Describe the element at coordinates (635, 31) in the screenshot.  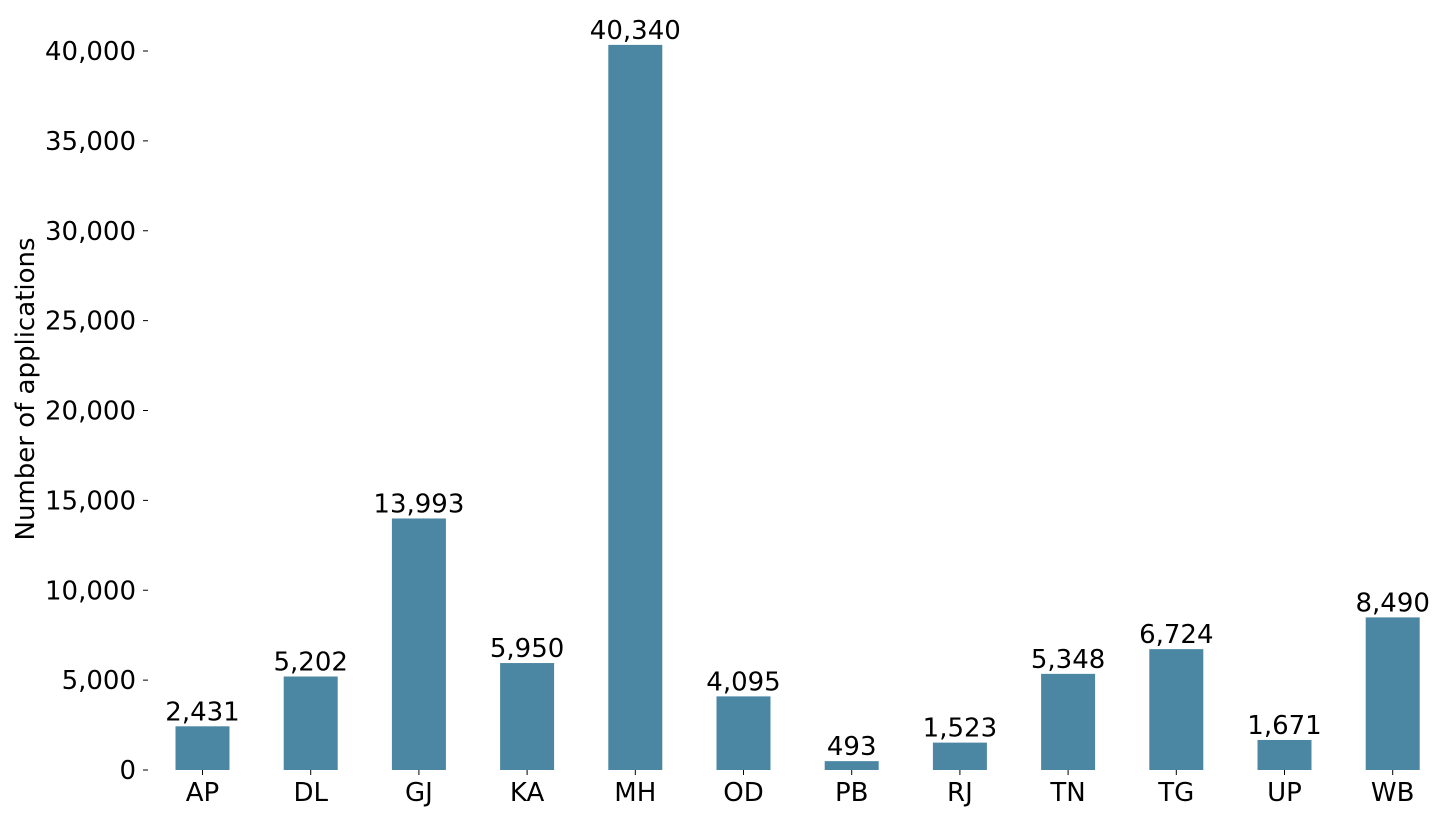
I see `bar-value-label: 40,340` at that location.